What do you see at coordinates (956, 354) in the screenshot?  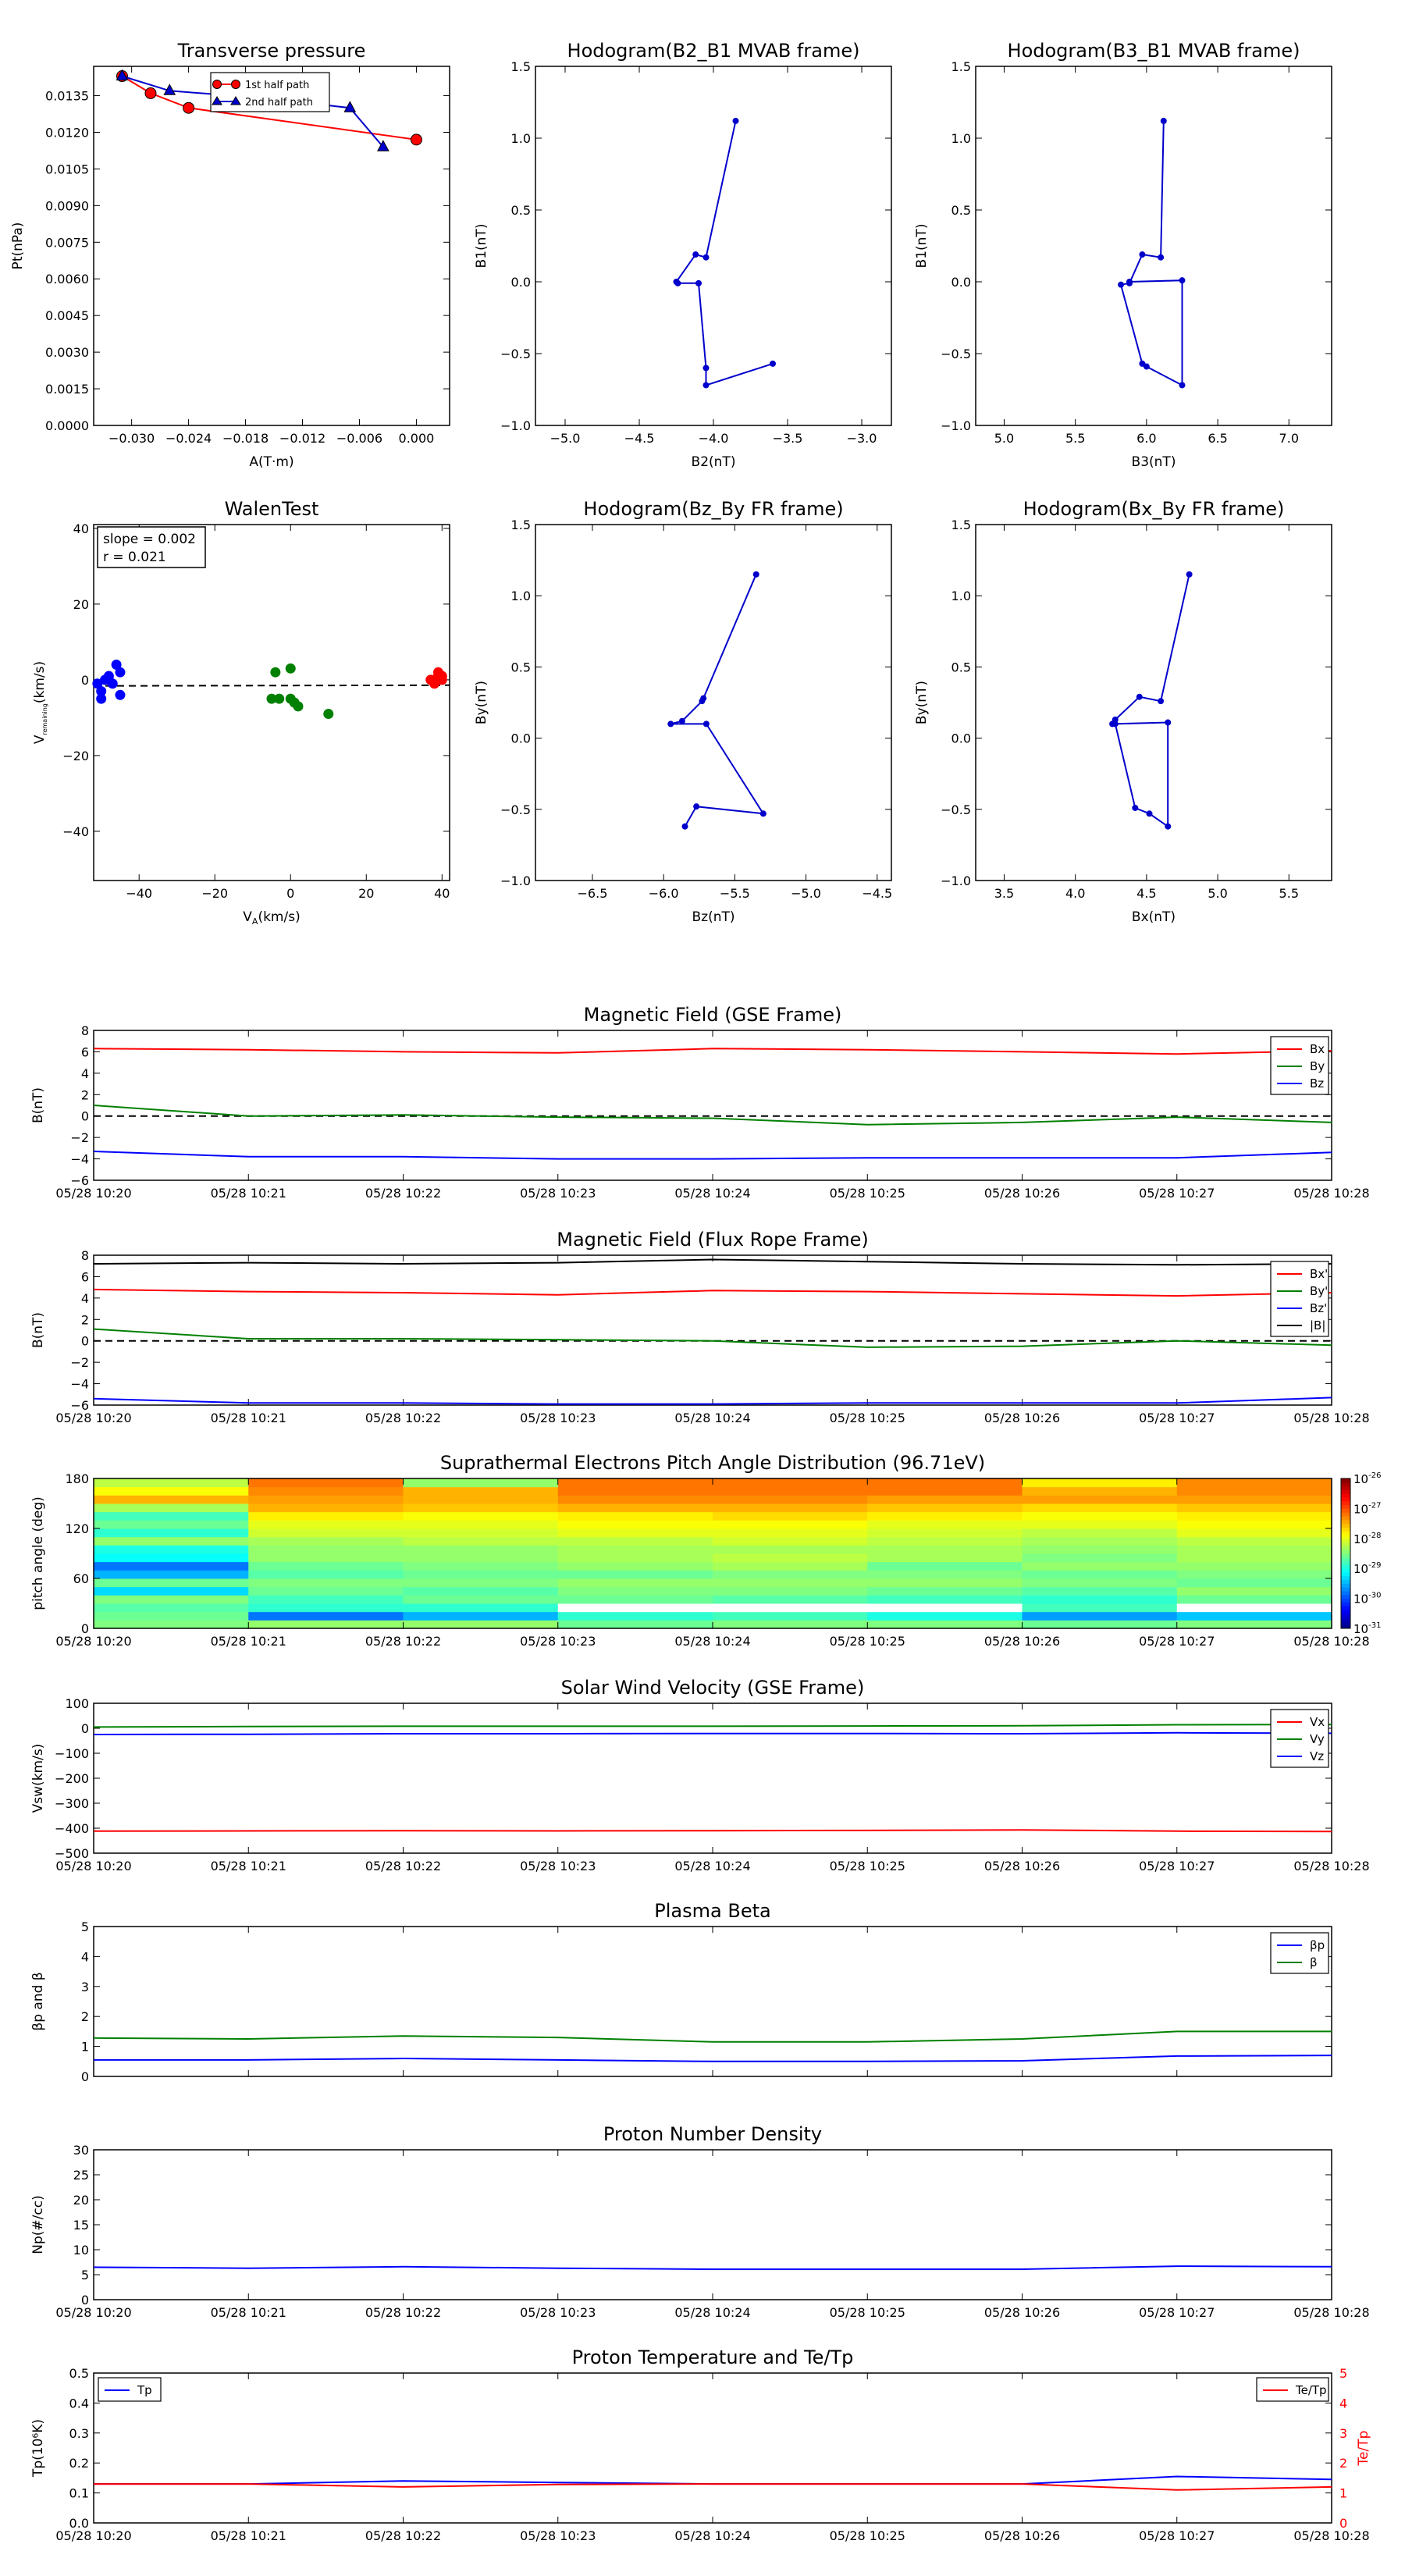 I see `y-tick-label: −0.5` at bounding box center [956, 354].